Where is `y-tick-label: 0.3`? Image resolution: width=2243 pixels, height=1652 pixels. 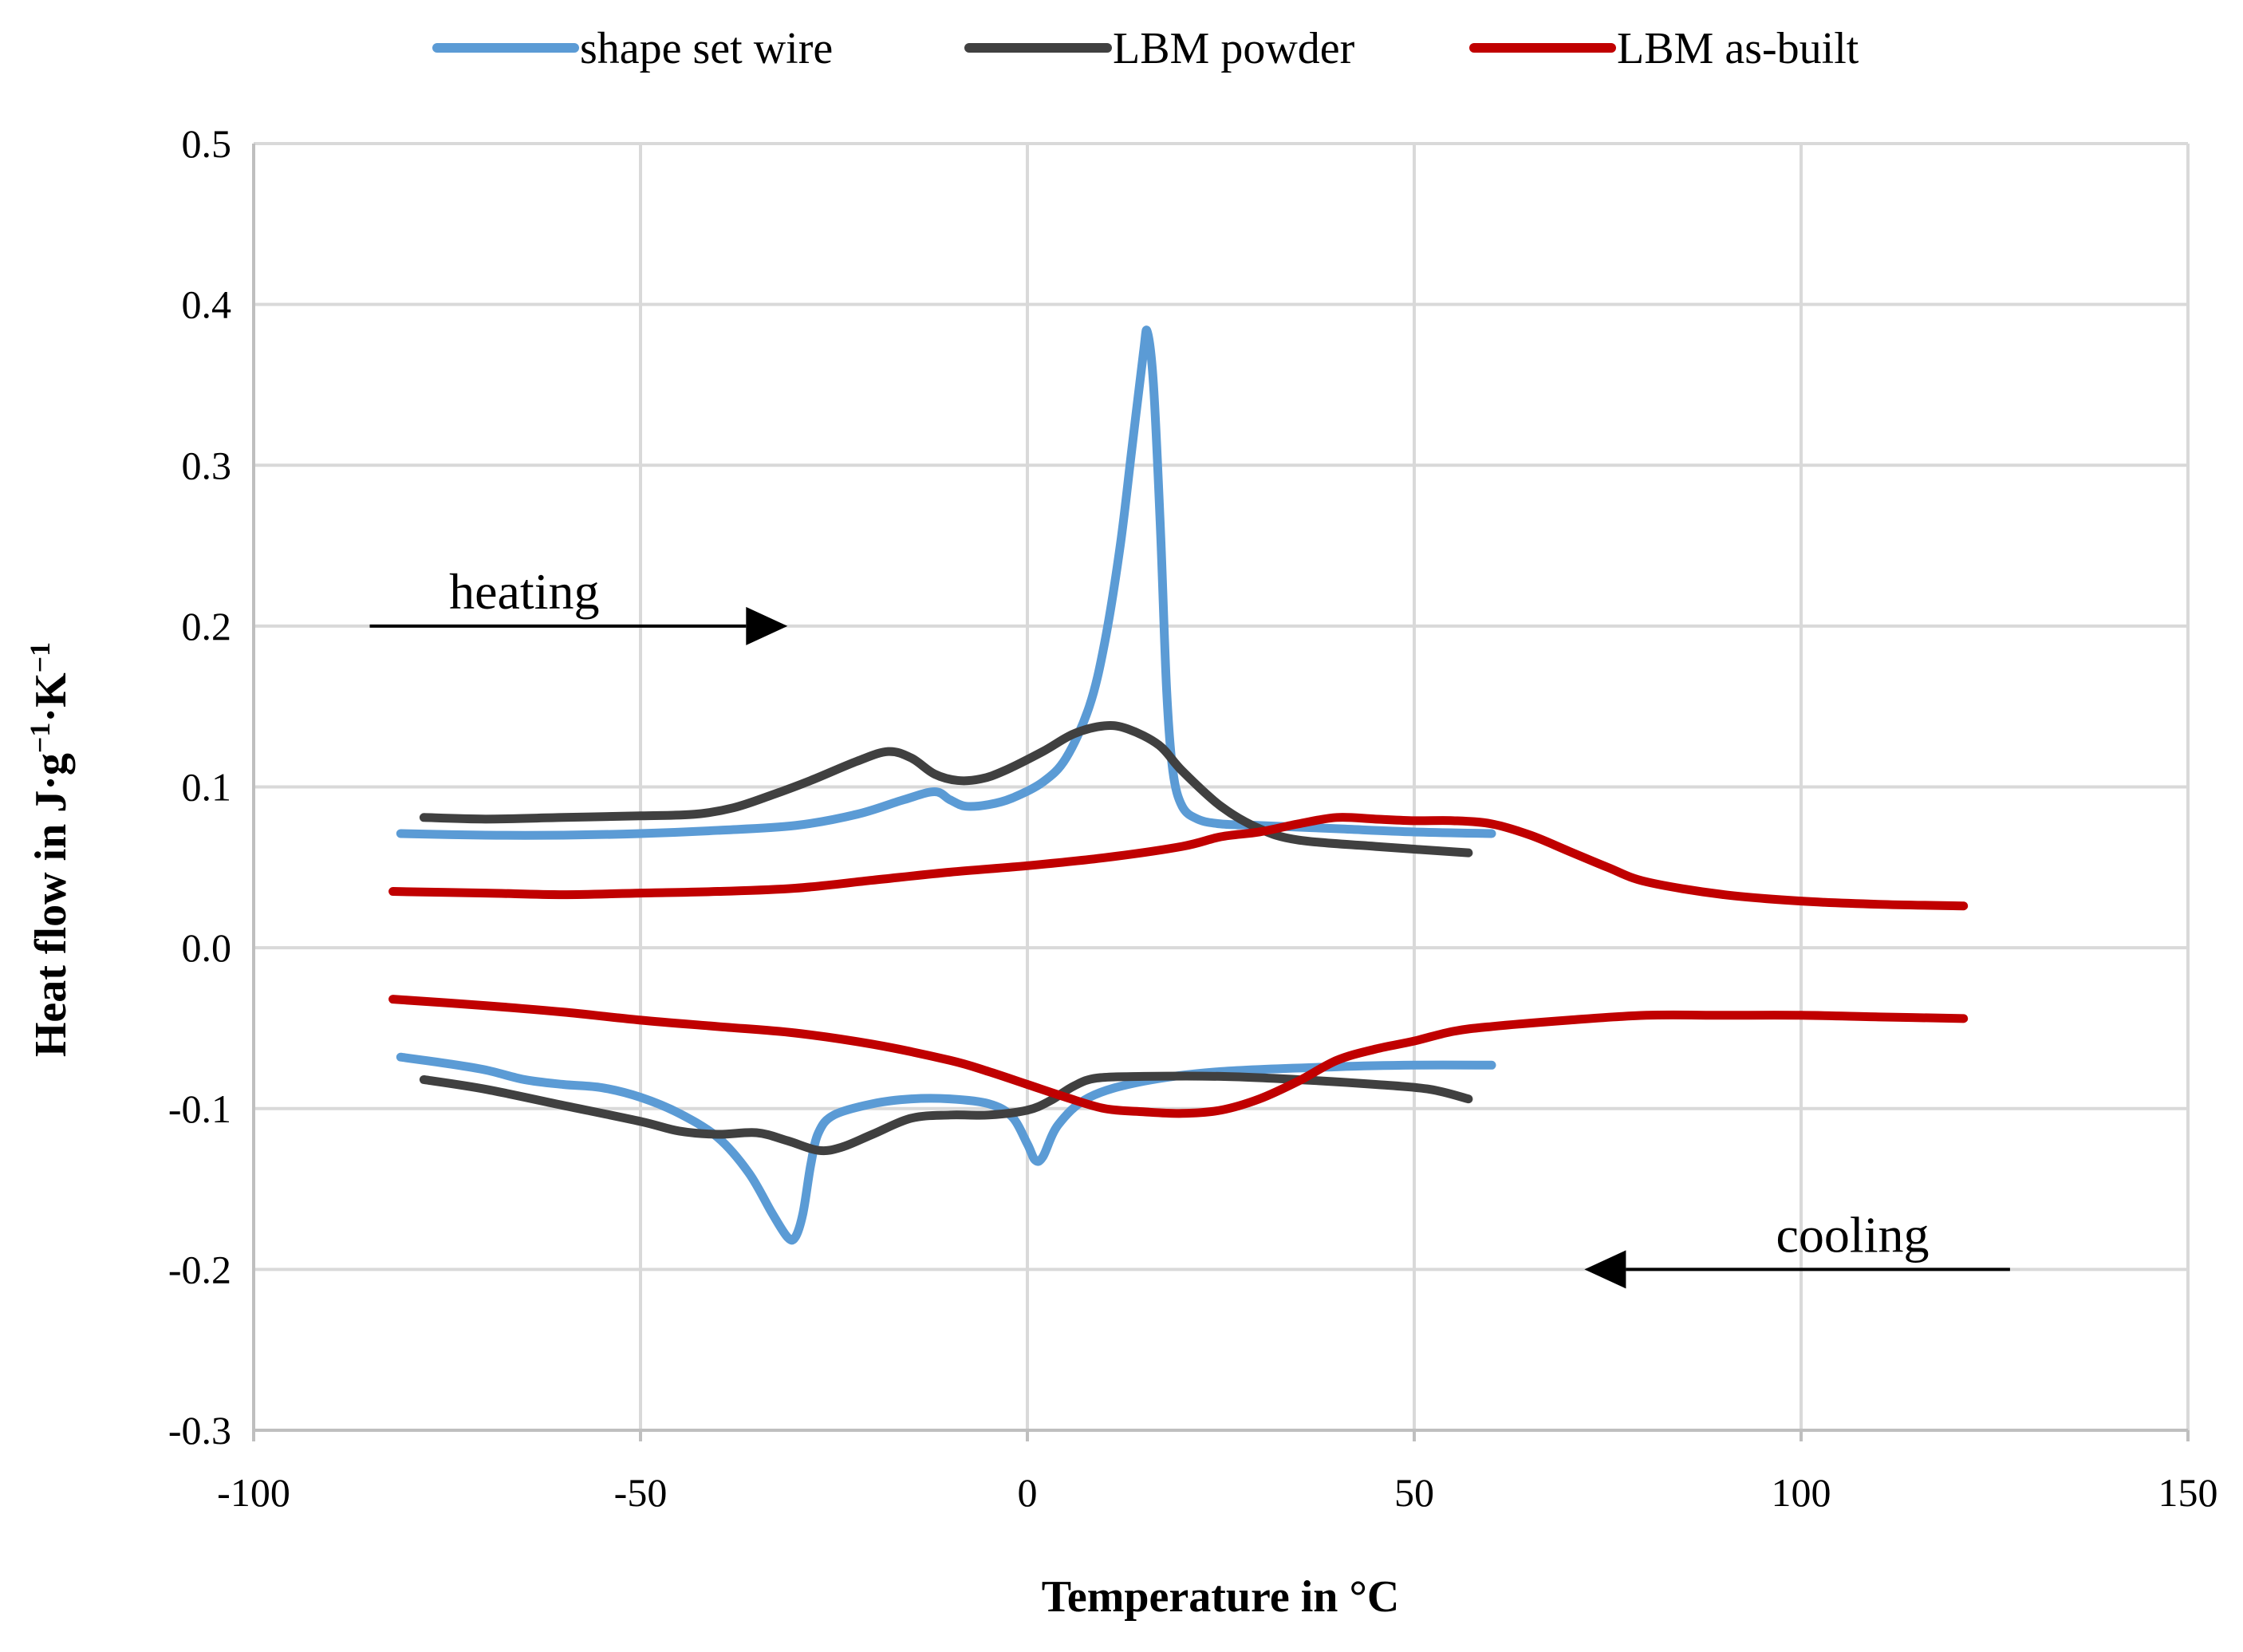
y-tick-label: 0.3 is located at coordinates (207, 465).